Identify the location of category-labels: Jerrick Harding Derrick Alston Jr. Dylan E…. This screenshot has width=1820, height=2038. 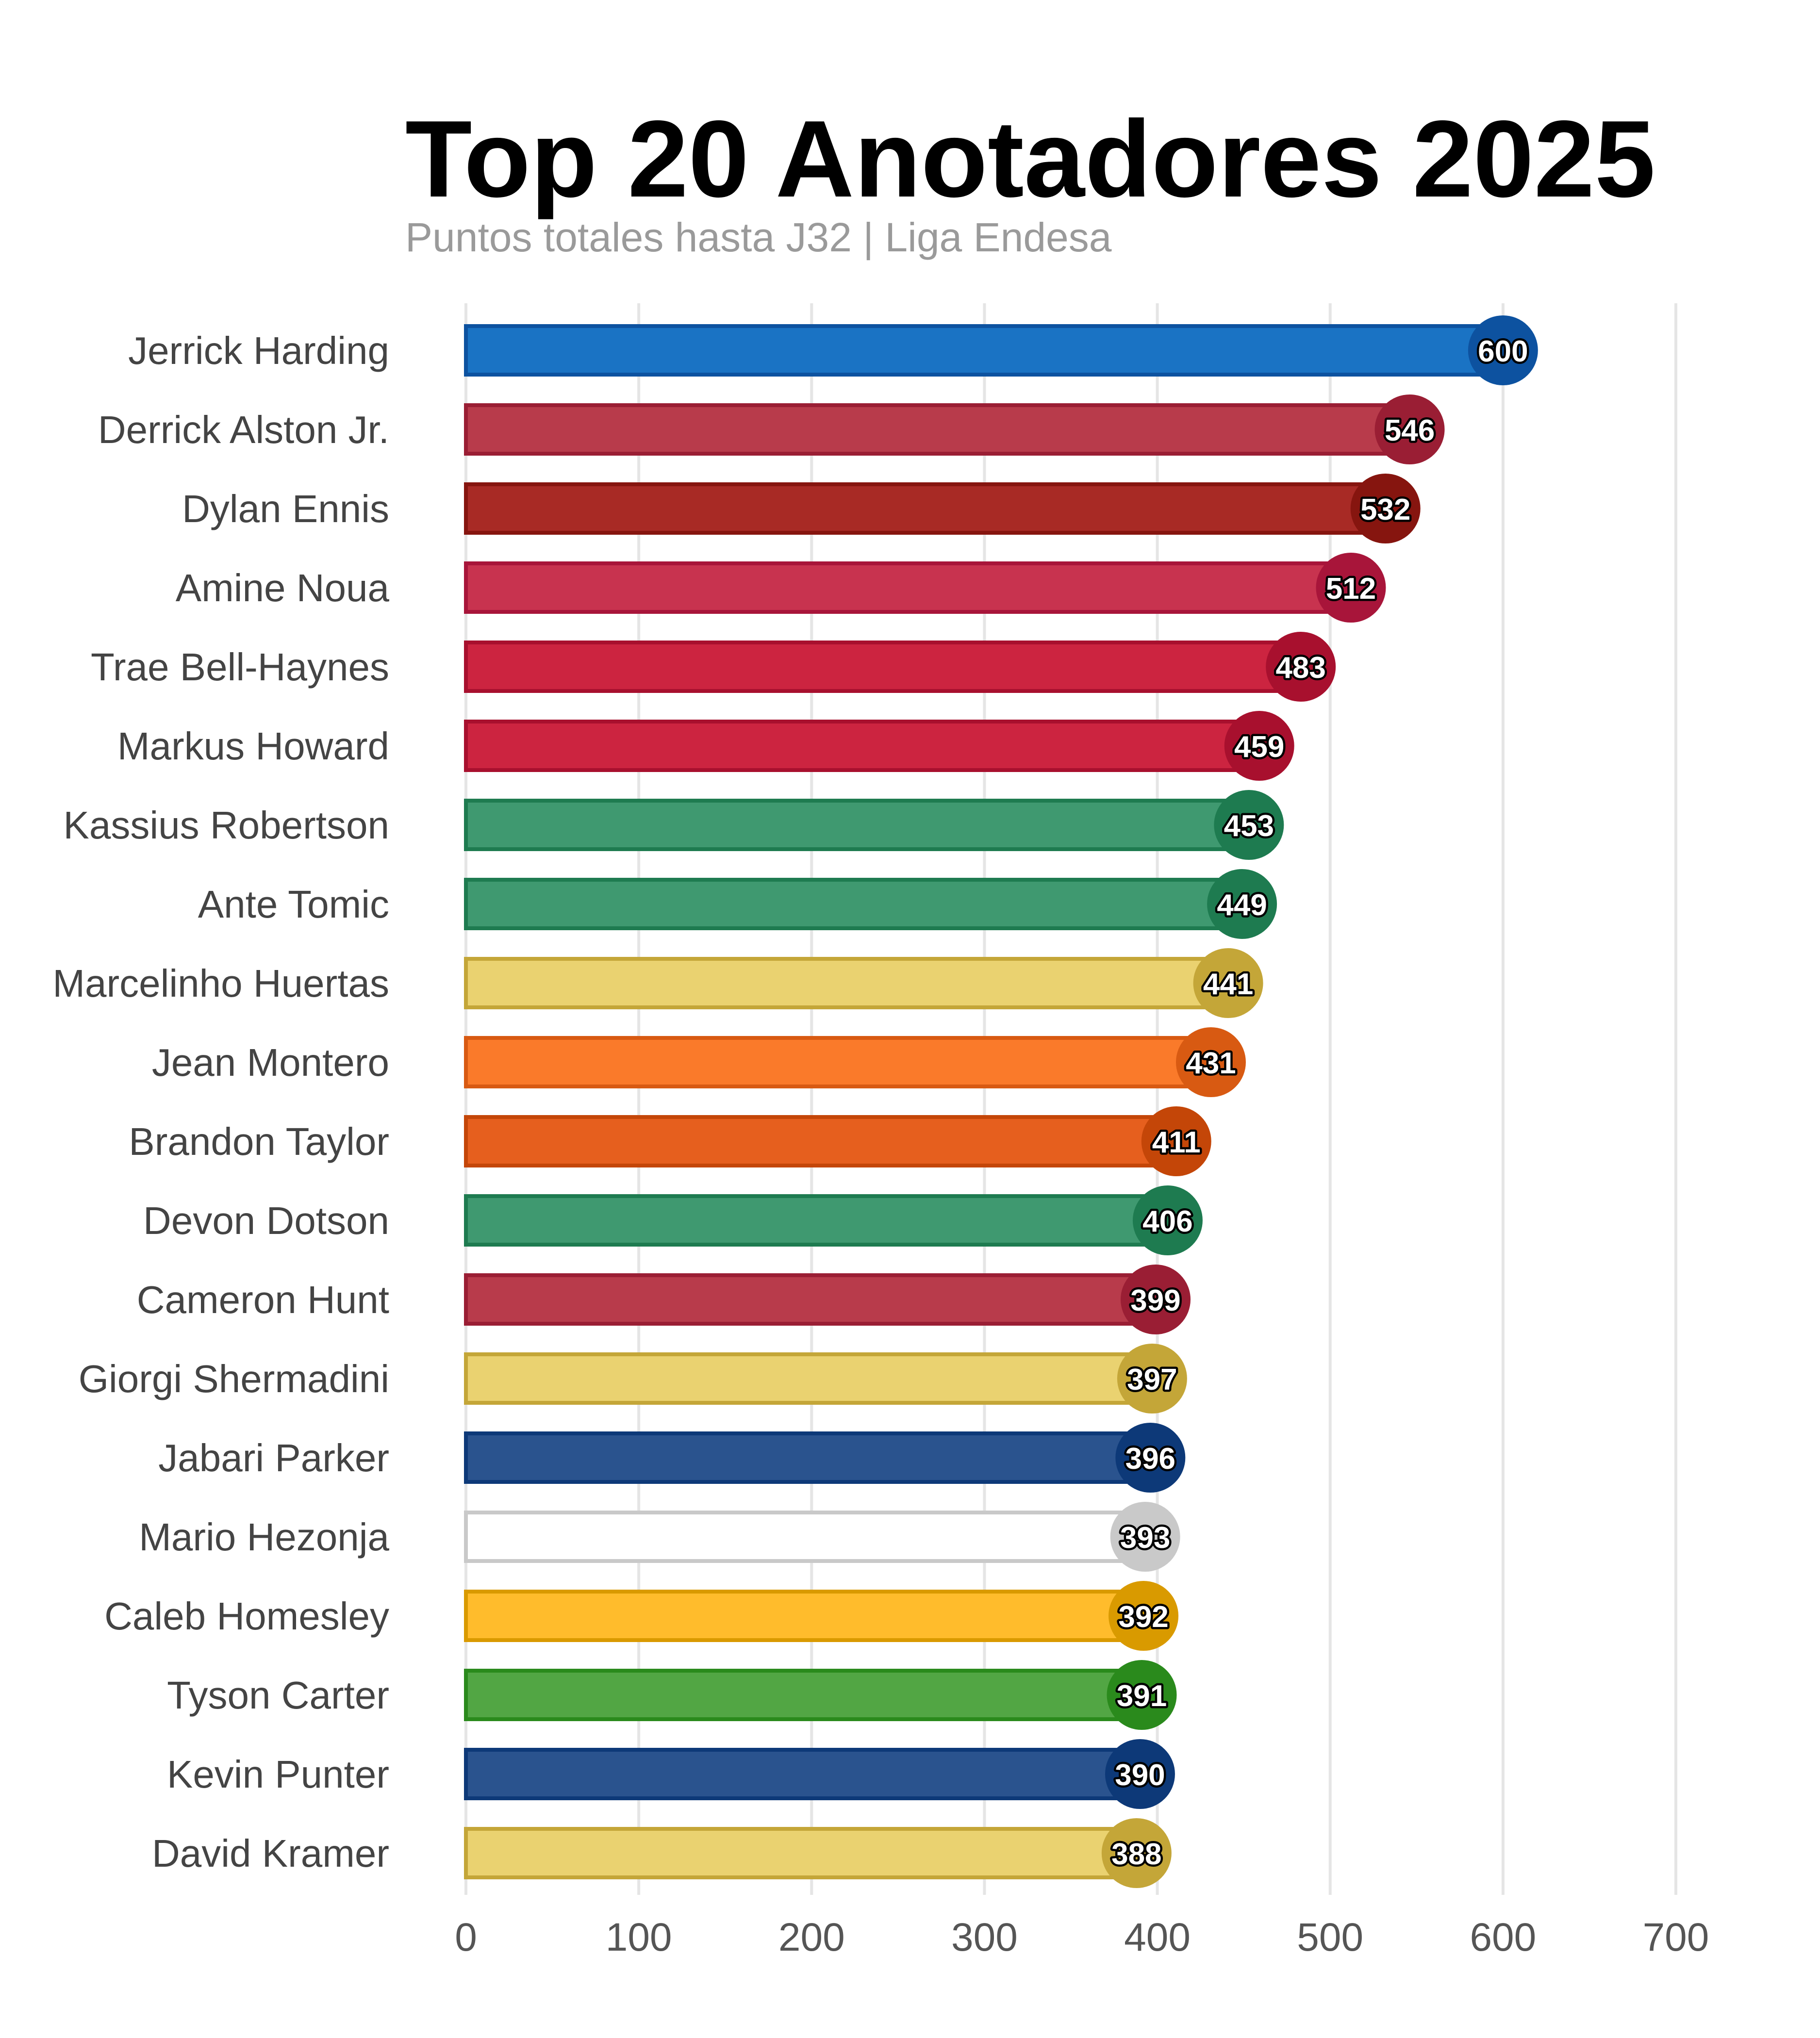
(220, 1102).